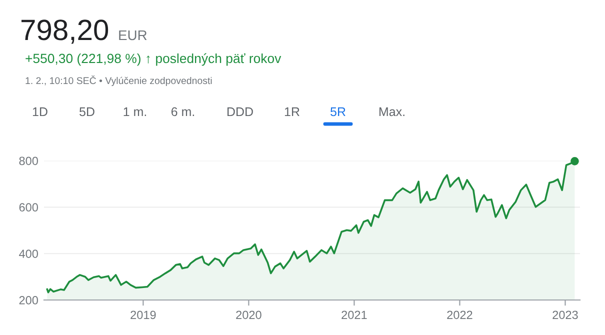  Describe the element at coordinates (182, 111) in the screenshot. I see `text: 6 m.` at that location.